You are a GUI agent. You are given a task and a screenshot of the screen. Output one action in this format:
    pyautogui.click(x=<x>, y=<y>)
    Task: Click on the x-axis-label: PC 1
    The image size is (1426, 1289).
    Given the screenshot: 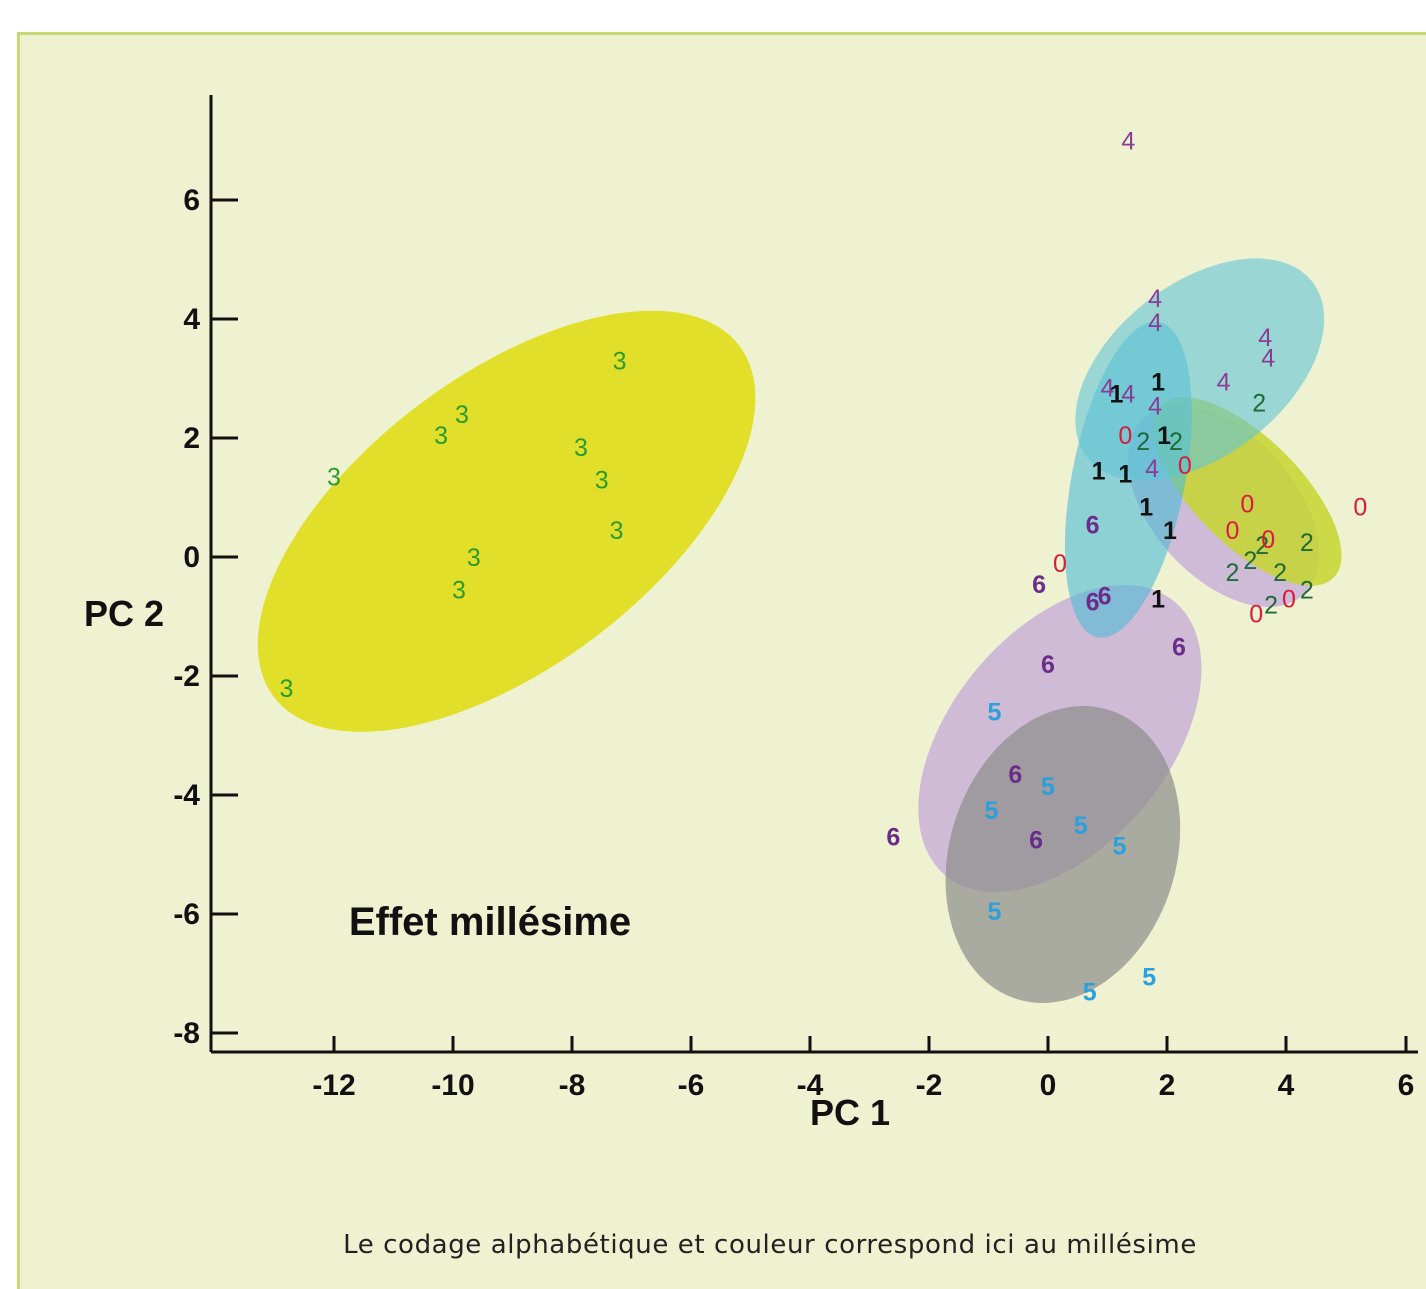 What is the action you would take?
    pyautogui.click(x=850, y=1112)
    